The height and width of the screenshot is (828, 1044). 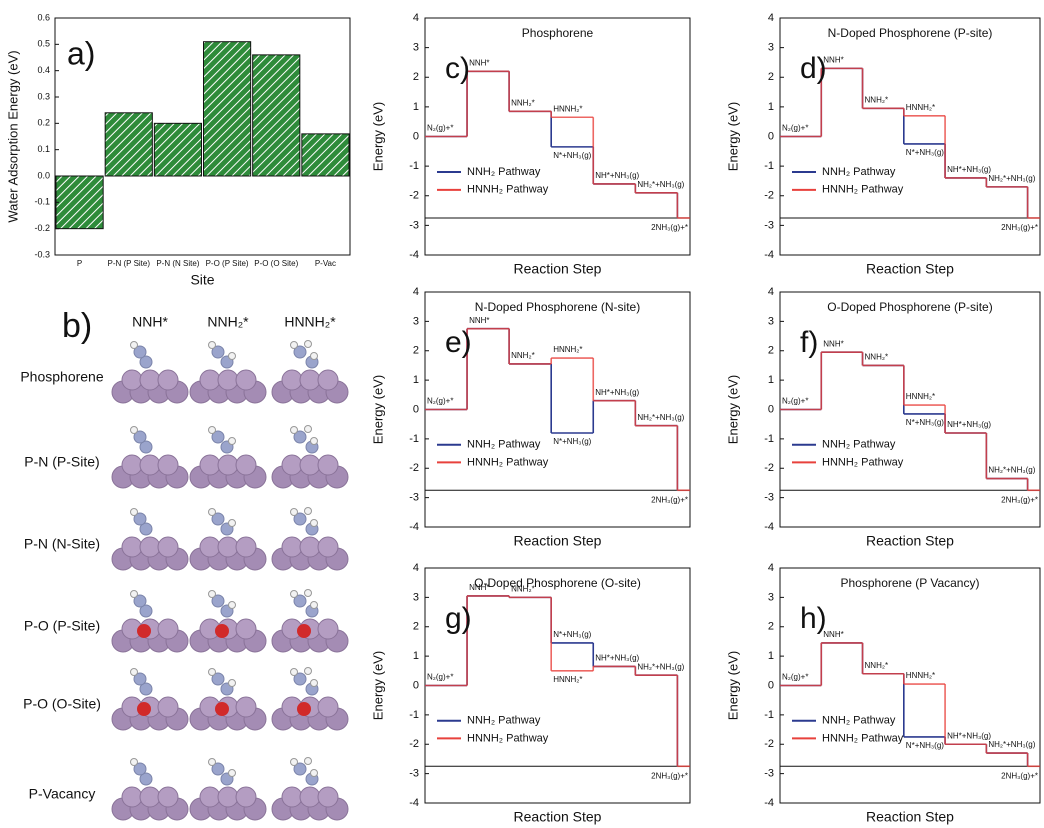 I want to click on y-tick-label: -0.2, so click(x=42, y=228).